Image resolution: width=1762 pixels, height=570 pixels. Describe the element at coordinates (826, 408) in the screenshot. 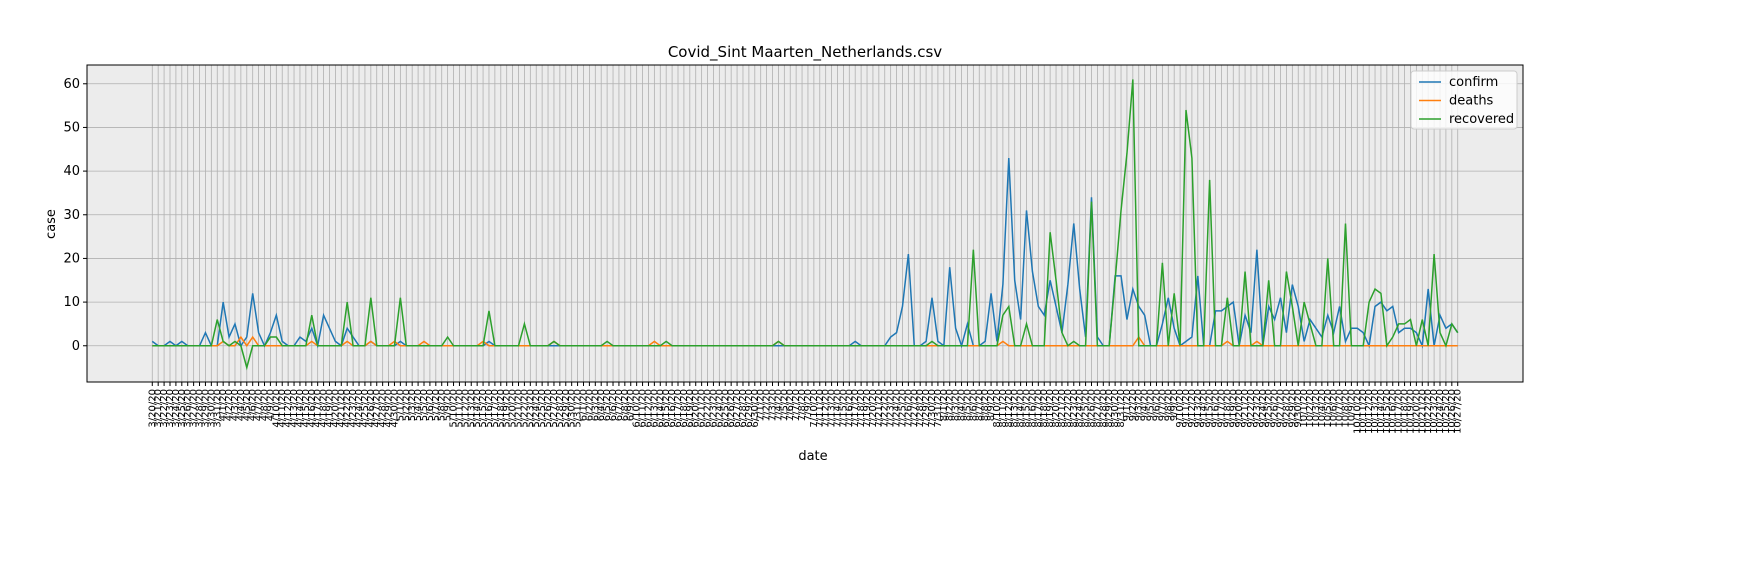

I see `x-tick-label: 7/12/20` at that location.